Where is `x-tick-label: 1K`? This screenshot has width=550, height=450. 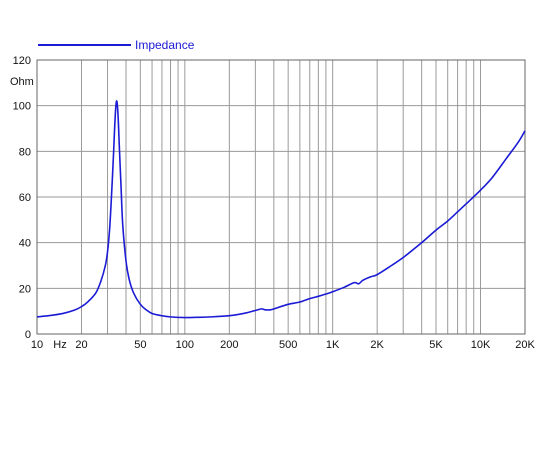
x-tick-label: 1K is located at coordinates (333, 345).